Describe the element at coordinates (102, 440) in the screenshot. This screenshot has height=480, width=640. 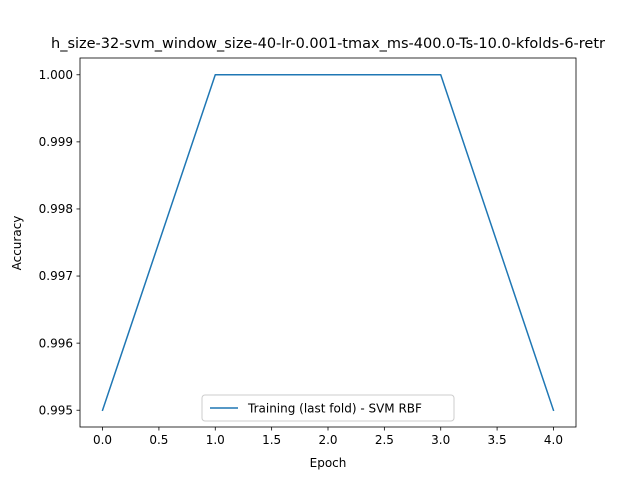
I see `x-tick-label: 0.0` at that location.